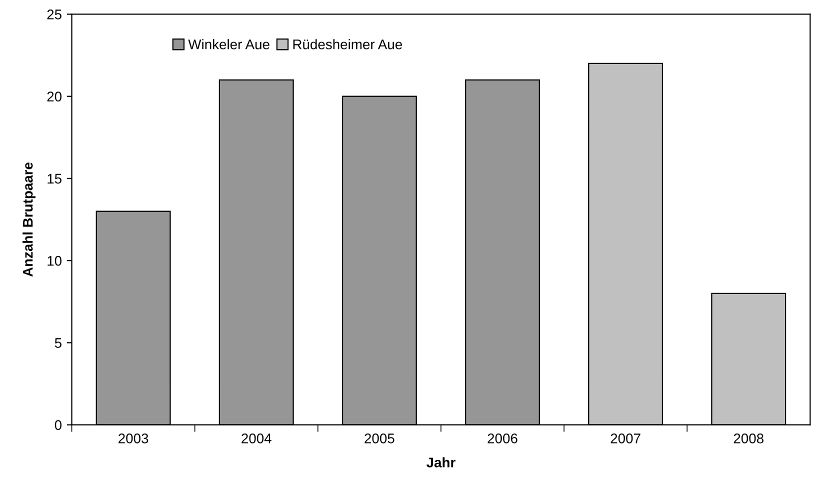 The height and width of the screenshot is (490, 825). Describe the element at coordinates (58, 343) in the screenshot. I see `y-tick-label: 5` at that location.